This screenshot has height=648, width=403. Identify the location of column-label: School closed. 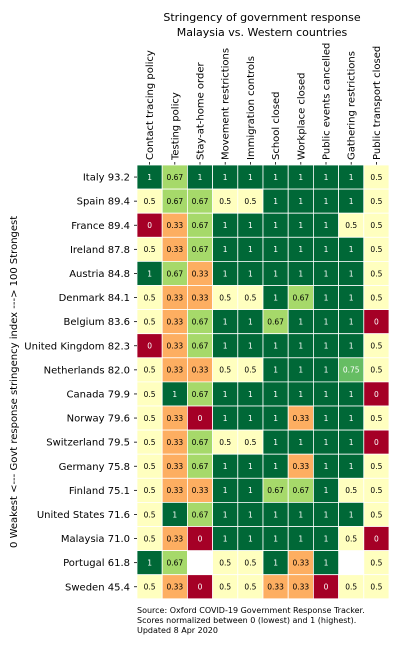
(276, 126).